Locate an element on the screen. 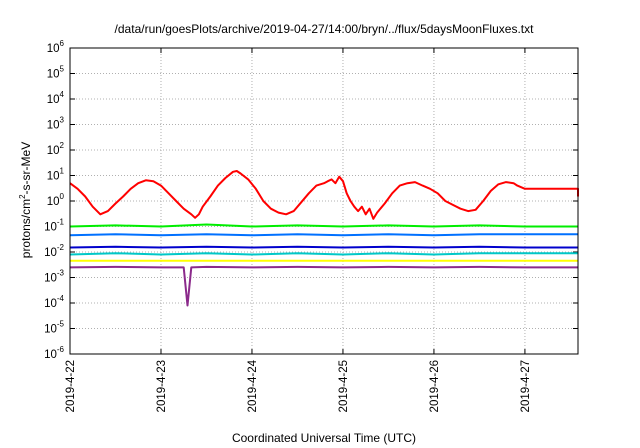 This screenshot has width=640, height=448. x-tick-label: 2019-4-22 is located at coordinates (71, 386).